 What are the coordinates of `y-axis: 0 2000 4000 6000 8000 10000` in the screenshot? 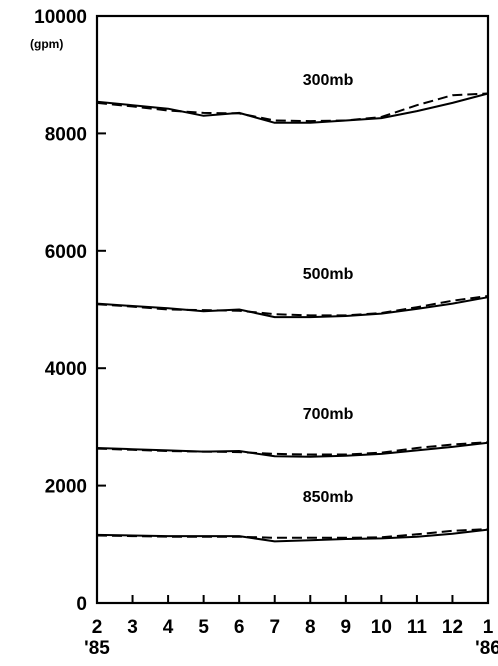 It's located at (70, 311).